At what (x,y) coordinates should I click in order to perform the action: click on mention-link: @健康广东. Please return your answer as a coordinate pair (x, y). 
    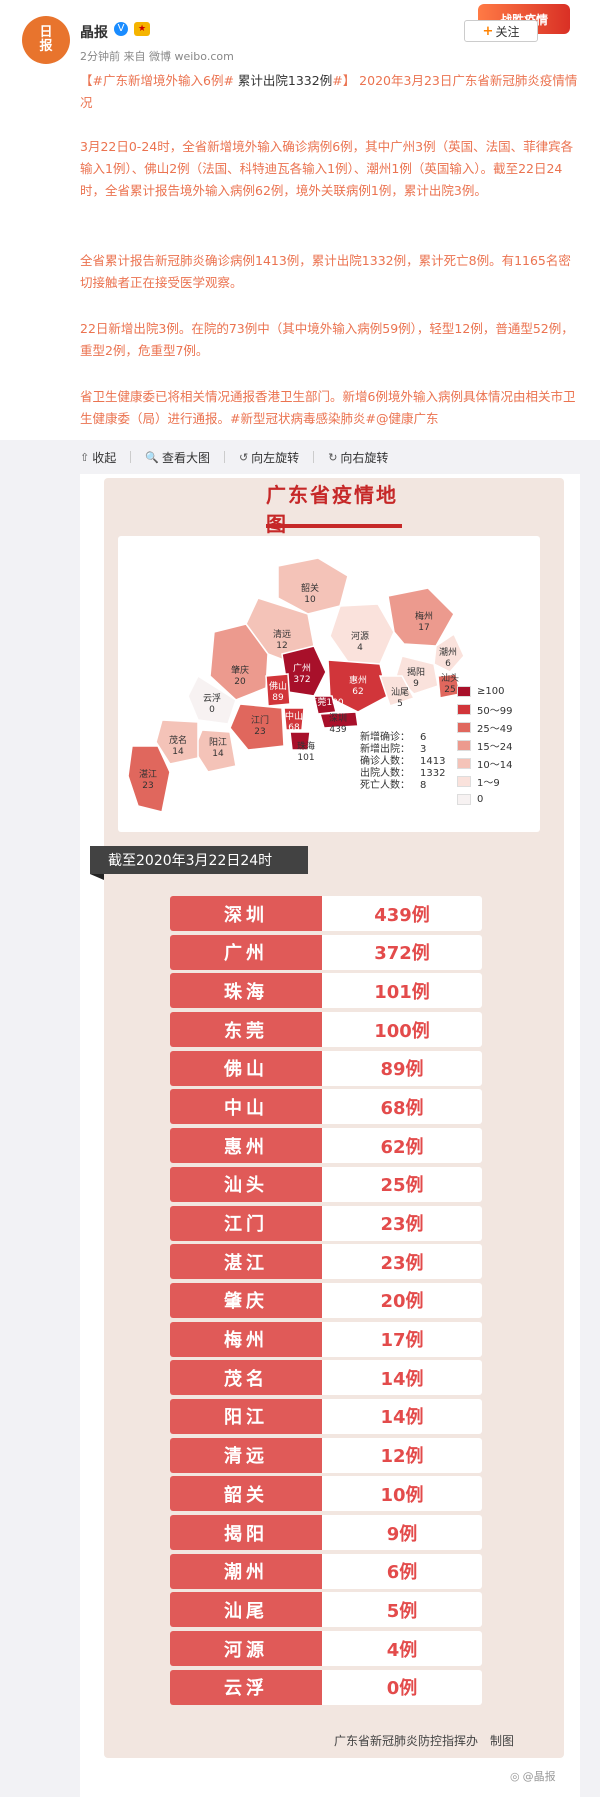
    Looking at the image, I should click on (407, 418).